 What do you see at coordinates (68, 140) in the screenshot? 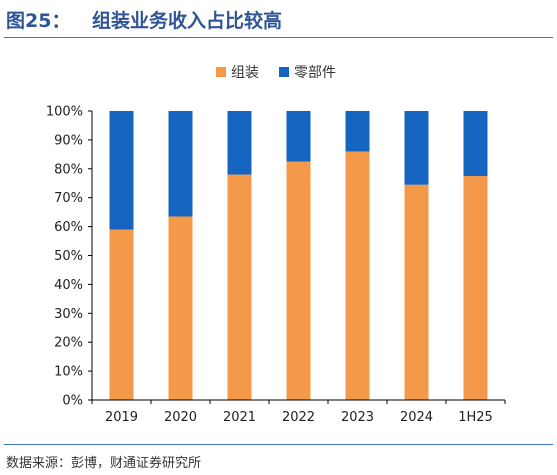
I see `y-tick-label: 90%` at bounding box center [68, 140].